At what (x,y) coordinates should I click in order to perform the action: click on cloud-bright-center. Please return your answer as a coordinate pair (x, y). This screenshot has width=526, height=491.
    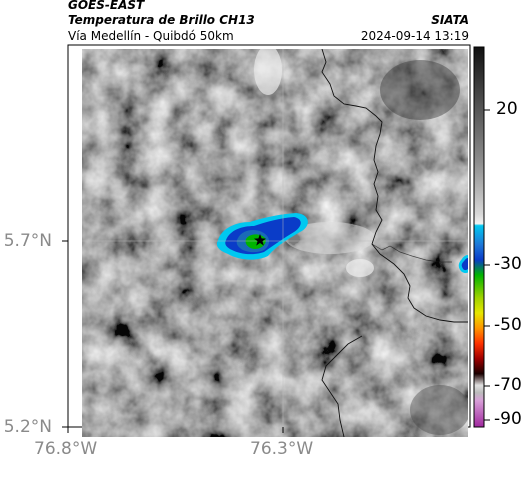
    Looking at the image, I should click on (330, 238).